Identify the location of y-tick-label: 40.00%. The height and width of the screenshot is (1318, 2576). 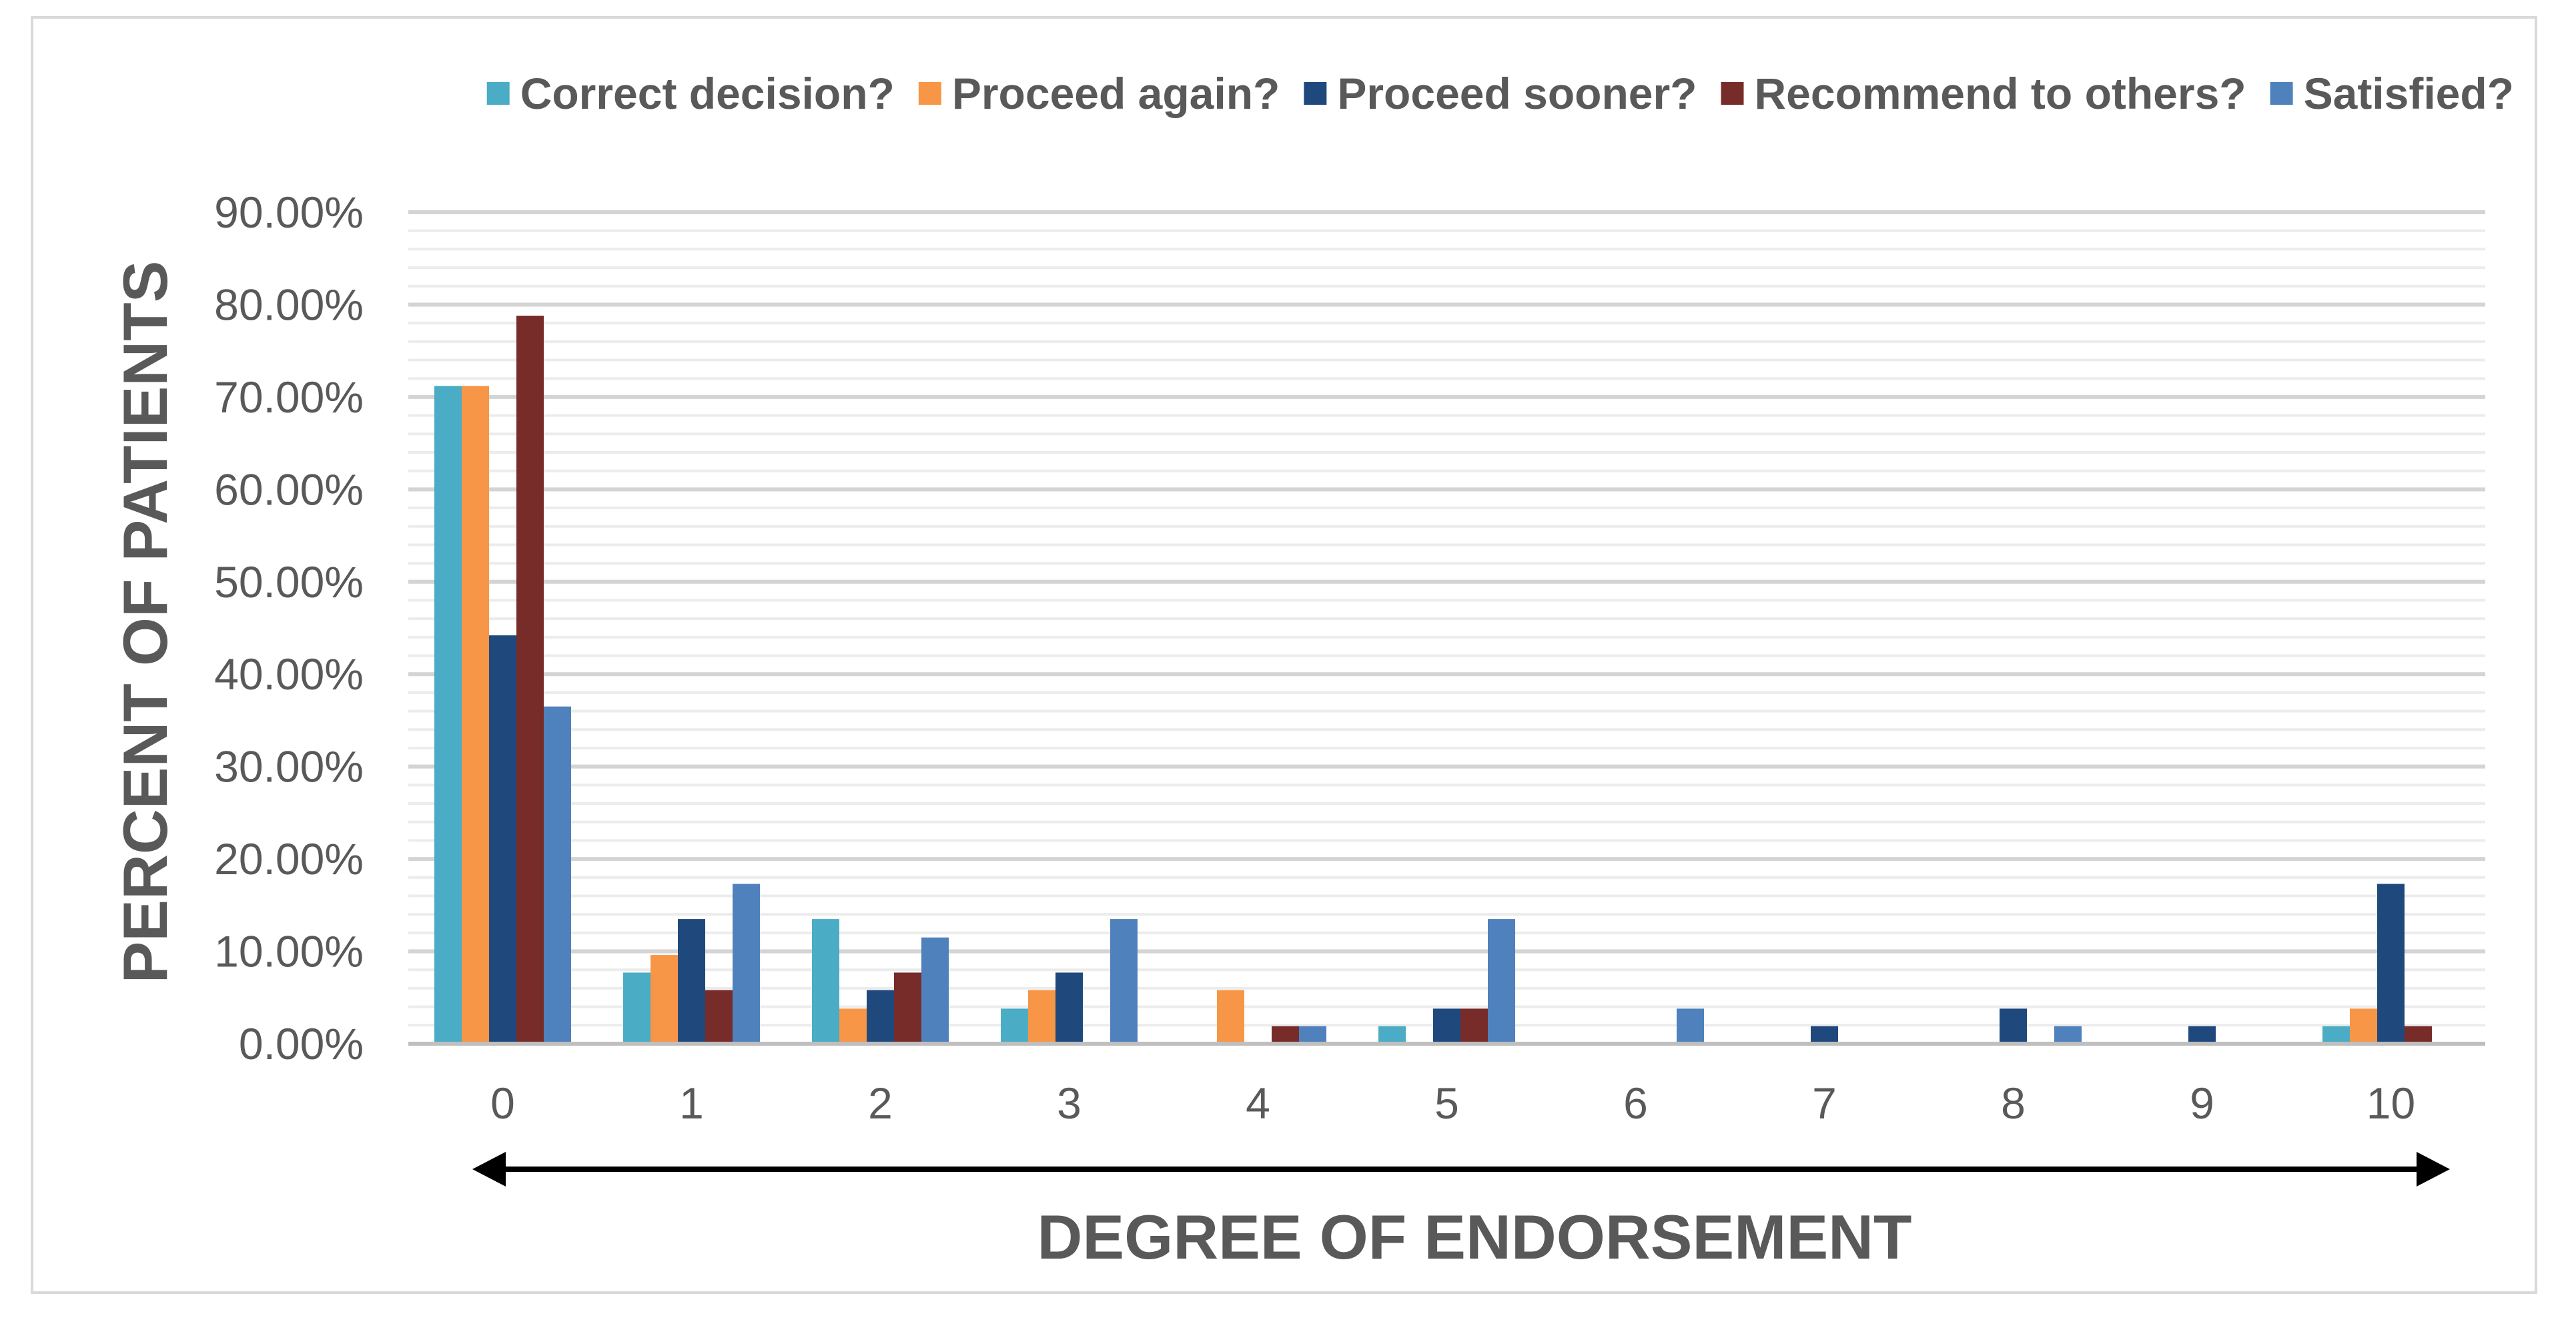
(289, 674).